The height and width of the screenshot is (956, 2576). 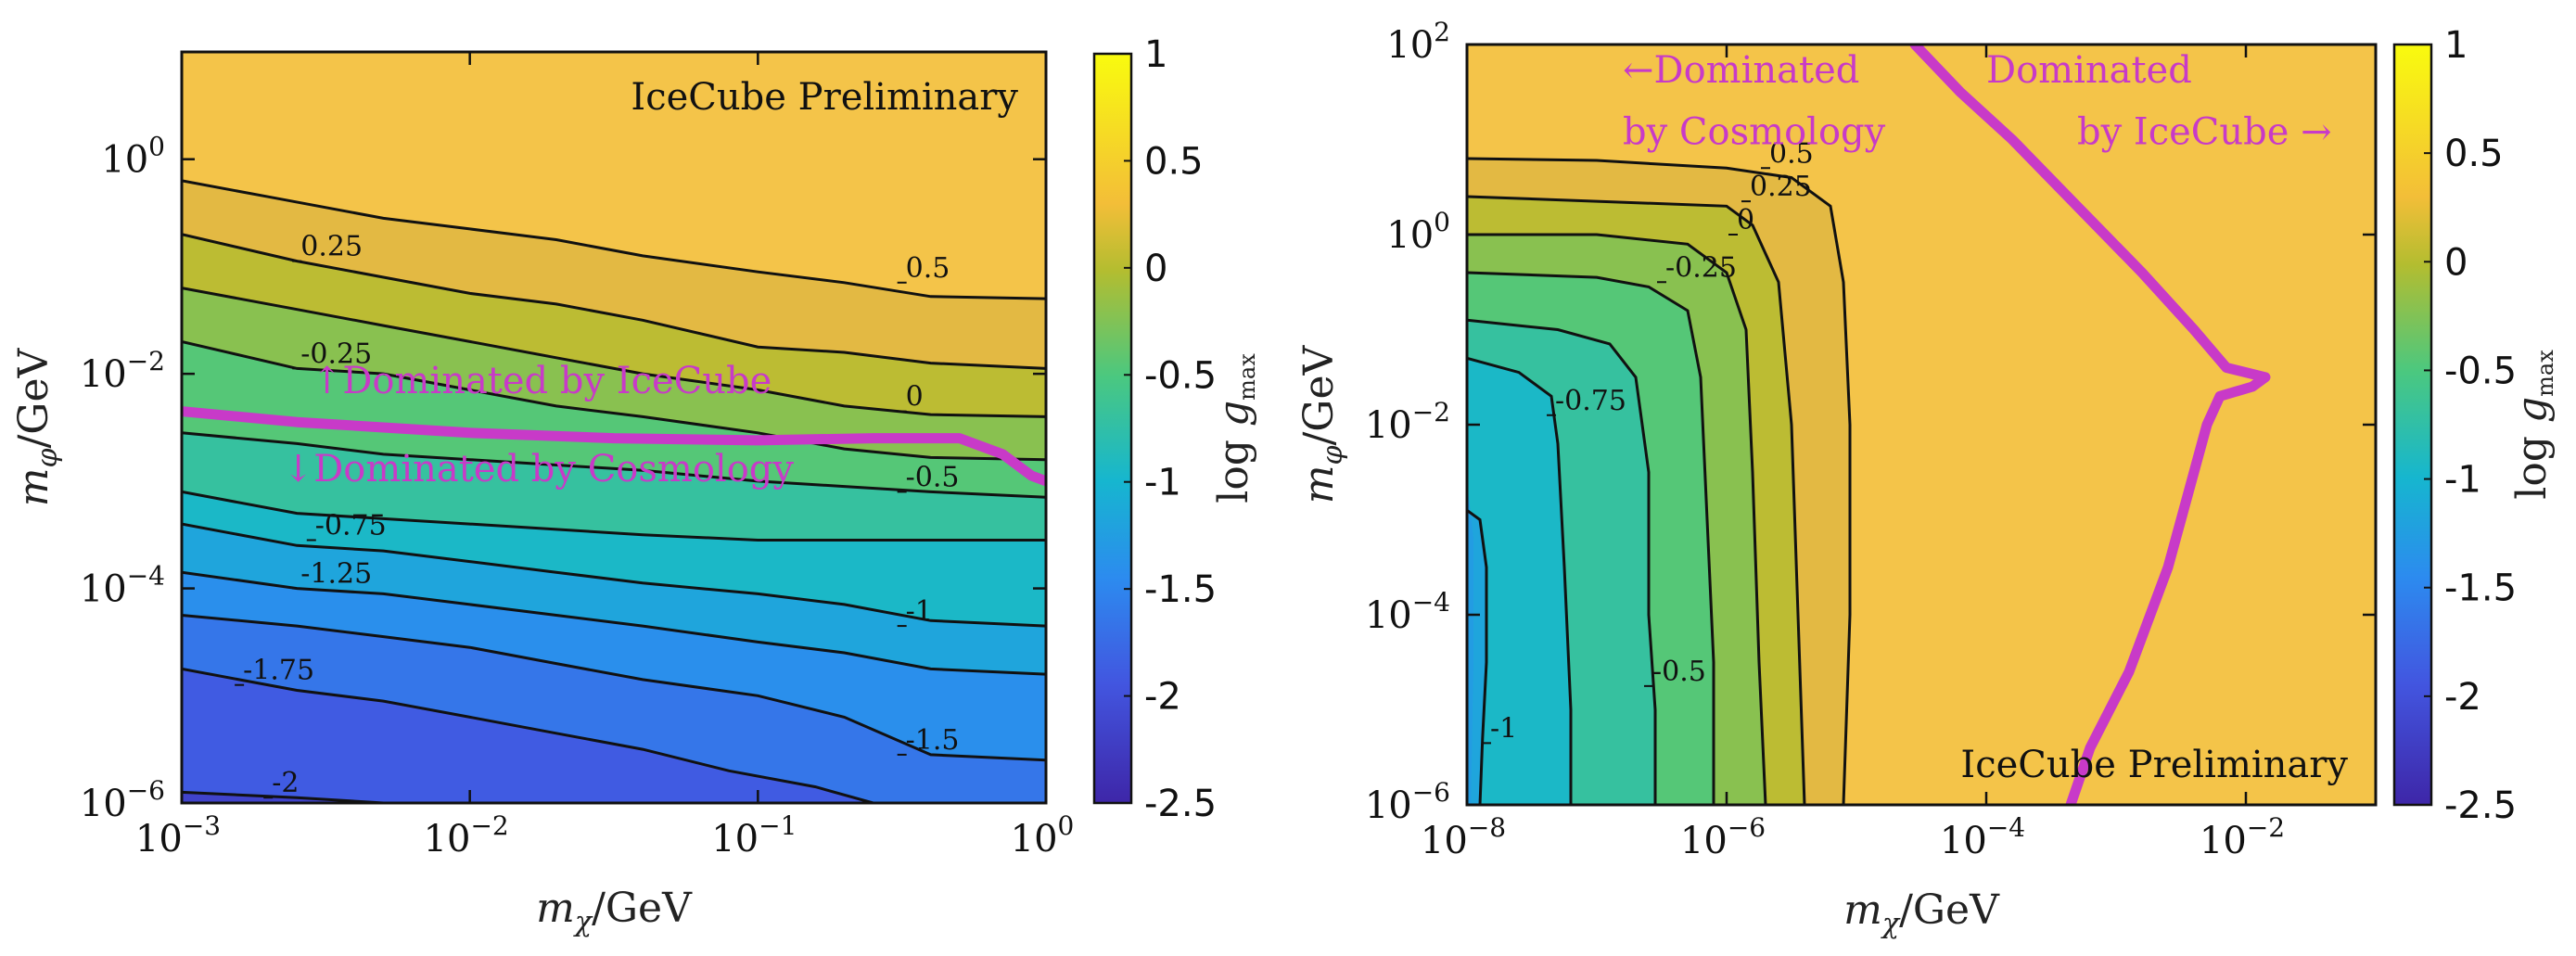 I want to click on boundary-label-right-2: by IceCube →, so click(x=2205, y=133).